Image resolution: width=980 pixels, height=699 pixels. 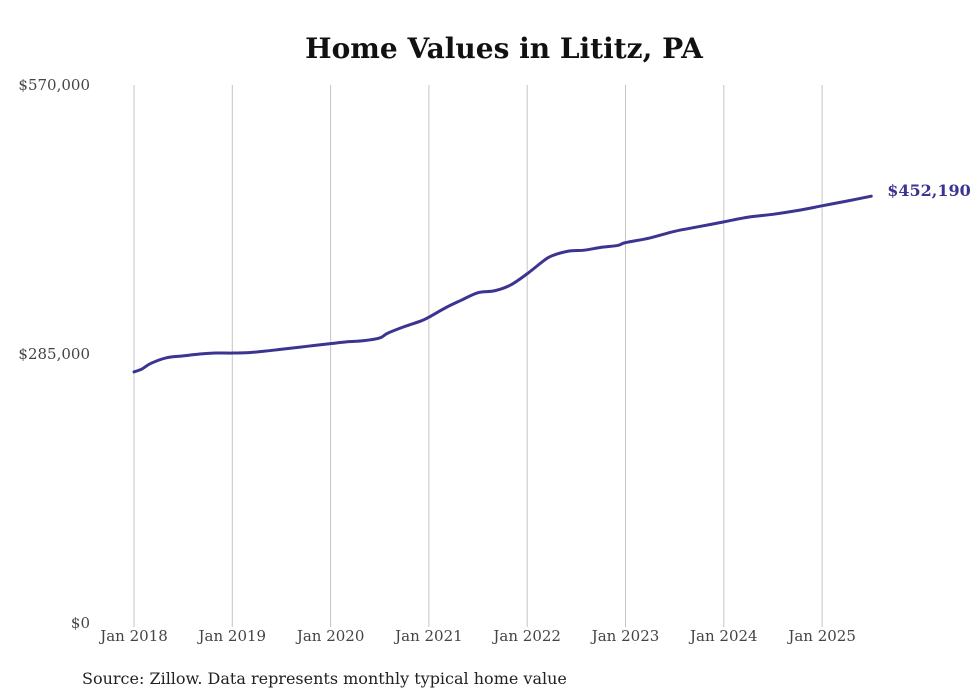 What do you see at coordinates (526, 636) in the screenshot?
I see `x-tick-label: Jan 2022` at bounding box center [526, 636].